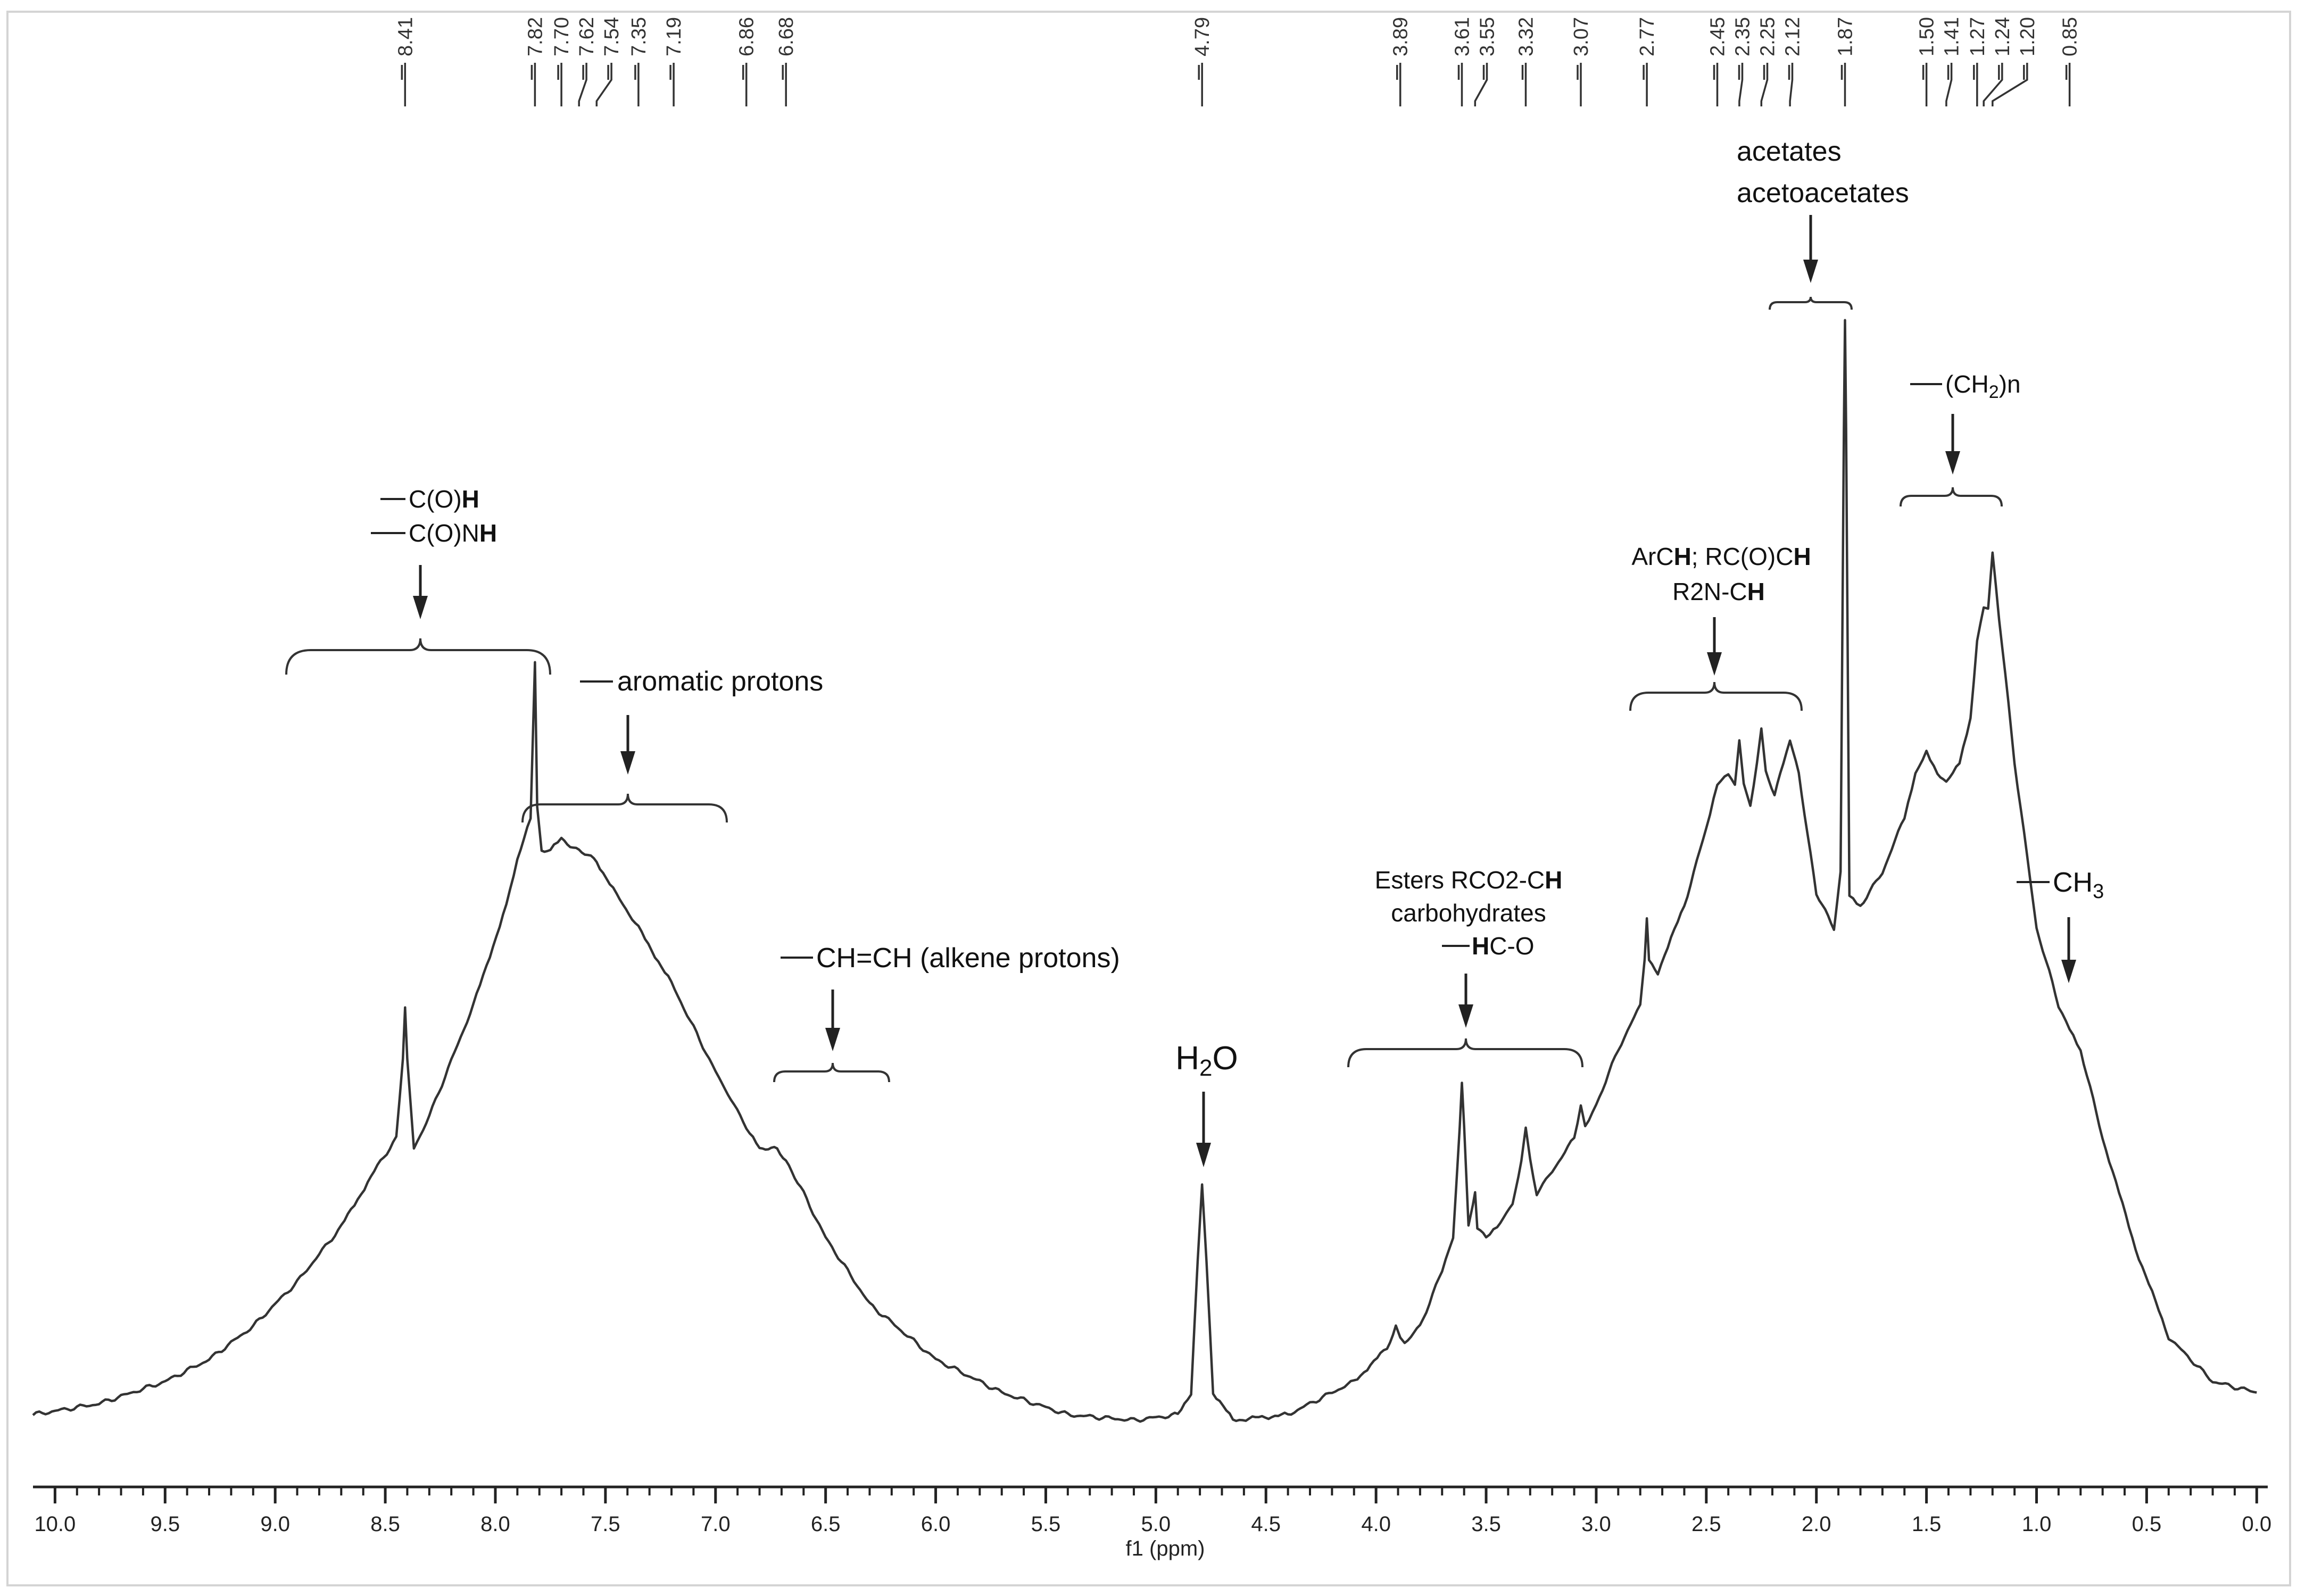 The width and height of the screenshot is (2297, 1596). I want to click on x-tick-label: 3.0, so click(1596, 1524).